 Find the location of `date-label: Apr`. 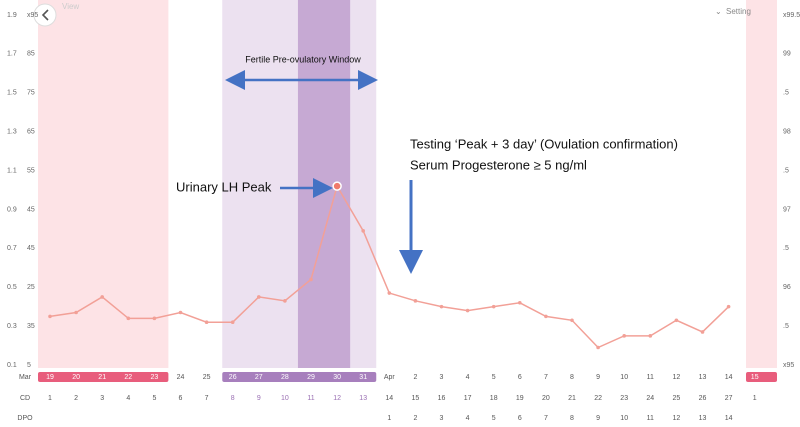

date-label: Apr is located at coordinates (390, 377).